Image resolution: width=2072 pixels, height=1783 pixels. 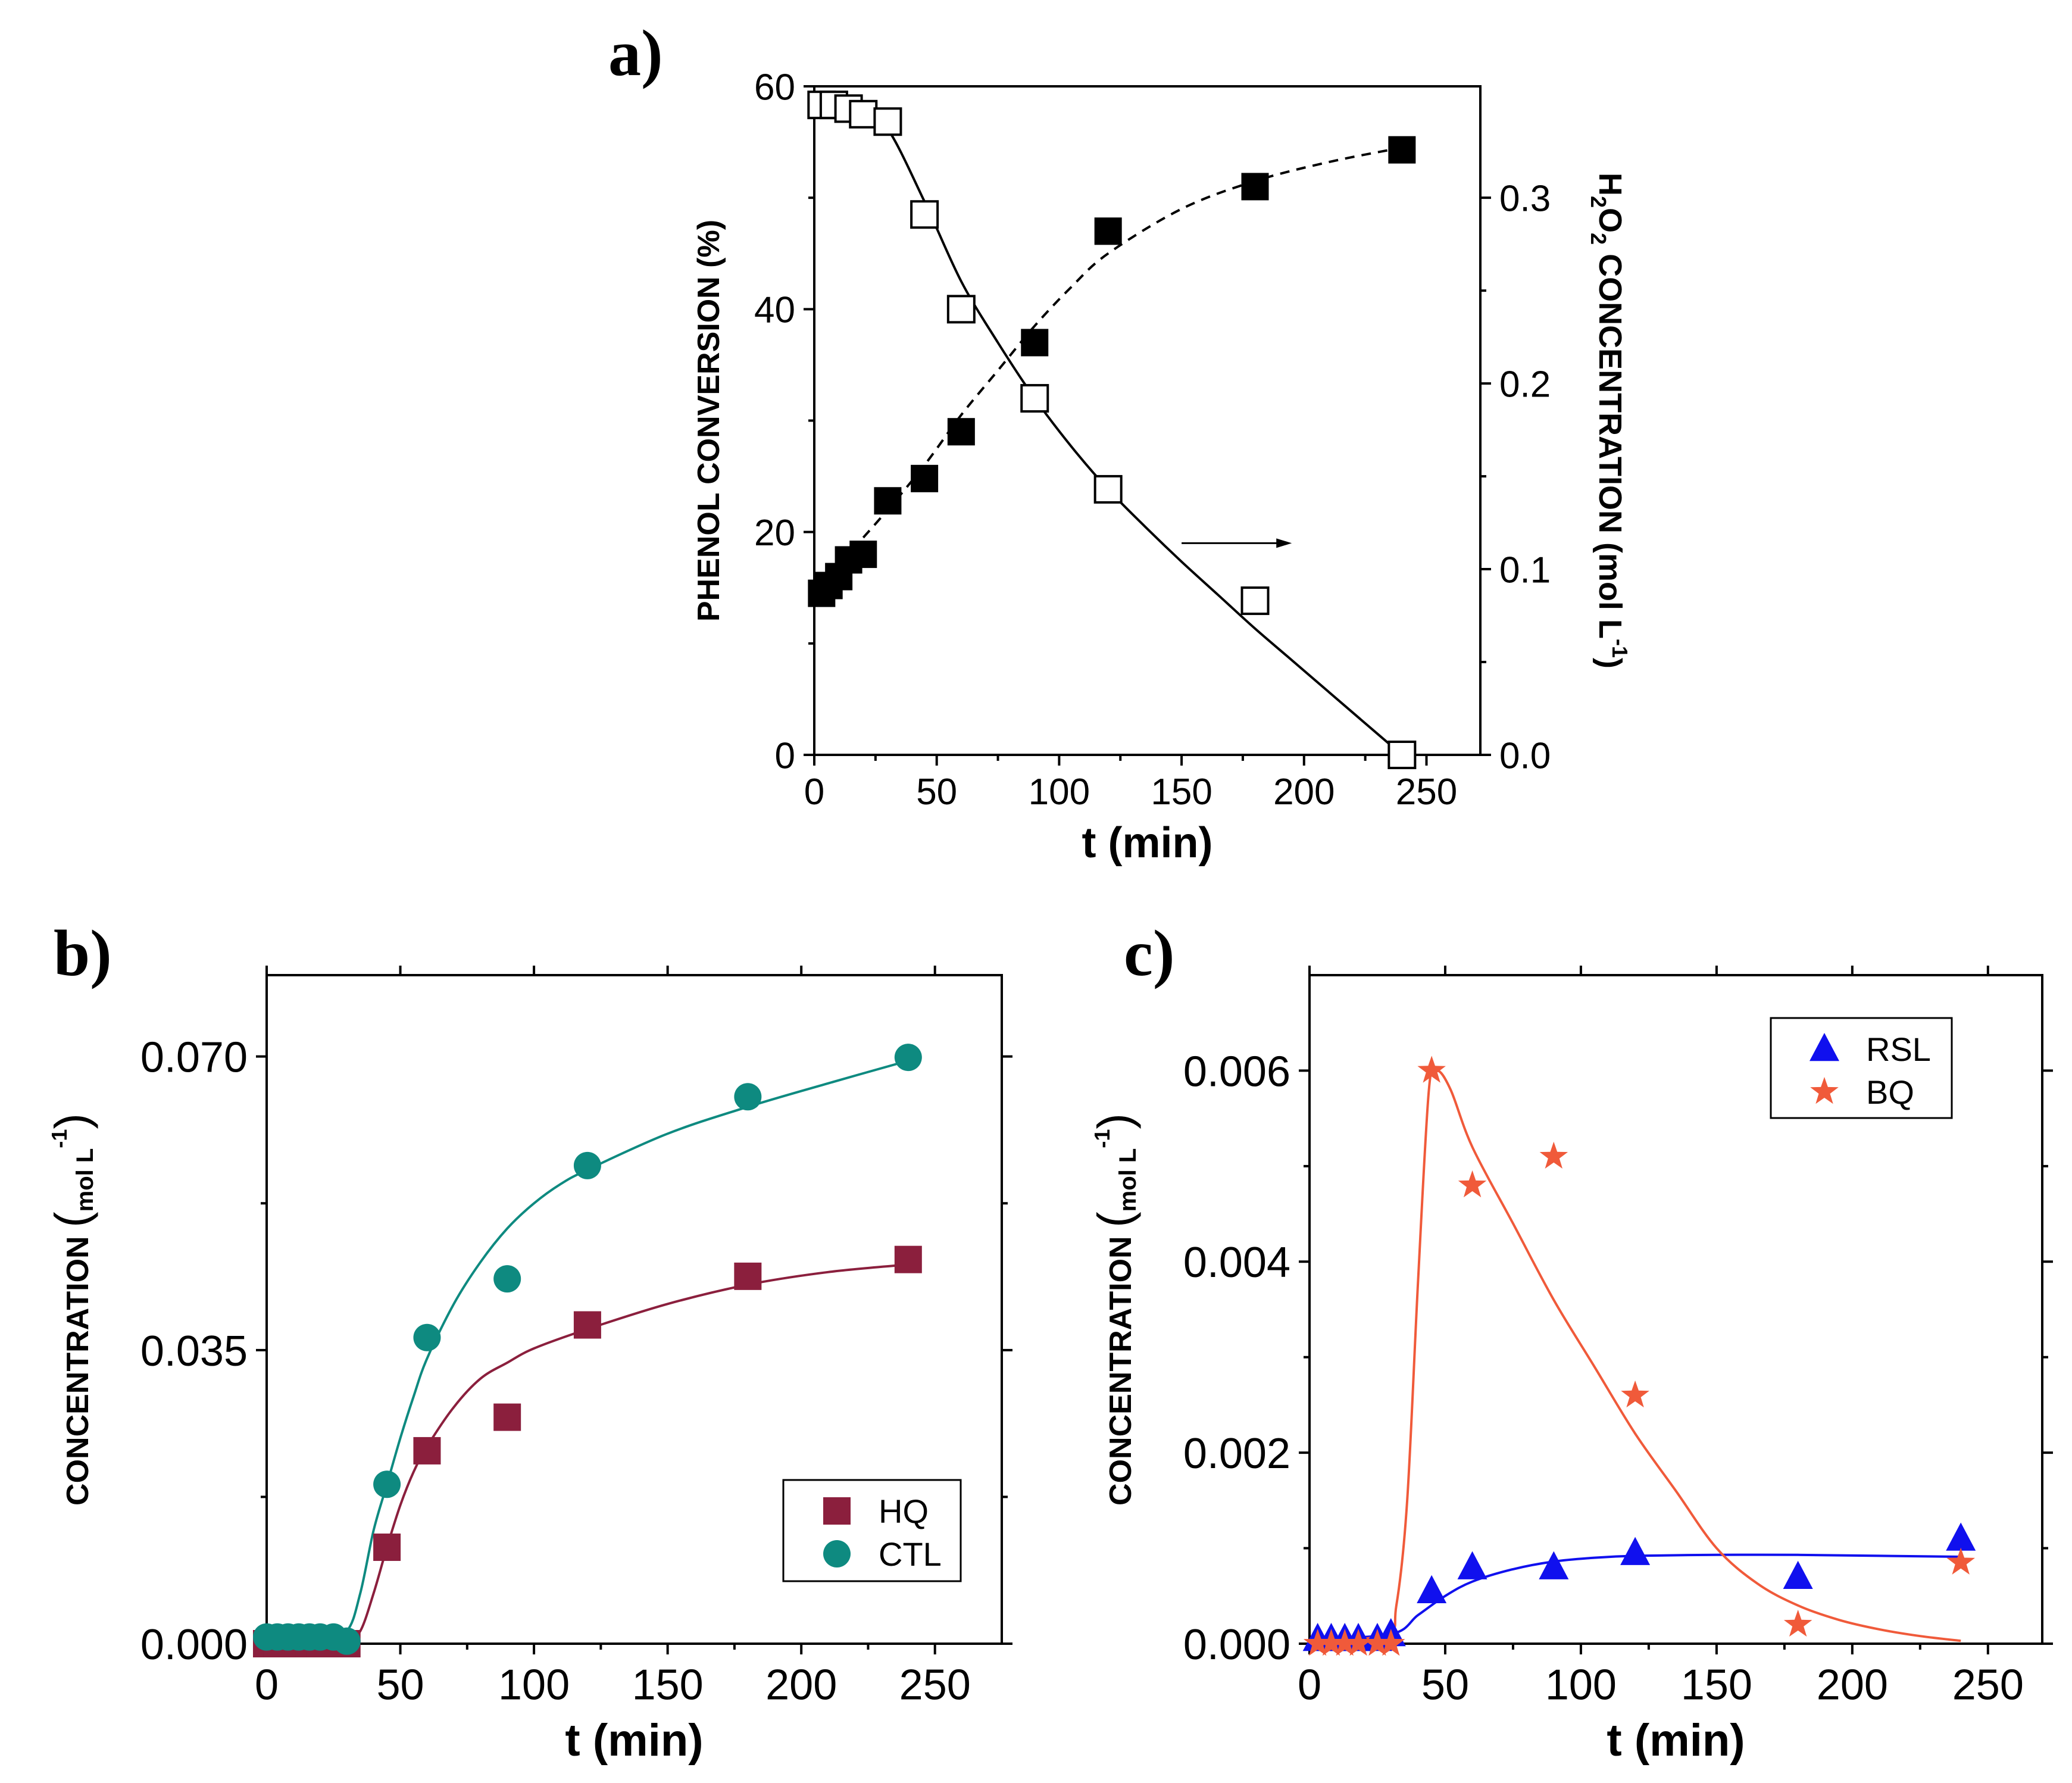 I want to click on legend-box, so click(x=872, y=1530).